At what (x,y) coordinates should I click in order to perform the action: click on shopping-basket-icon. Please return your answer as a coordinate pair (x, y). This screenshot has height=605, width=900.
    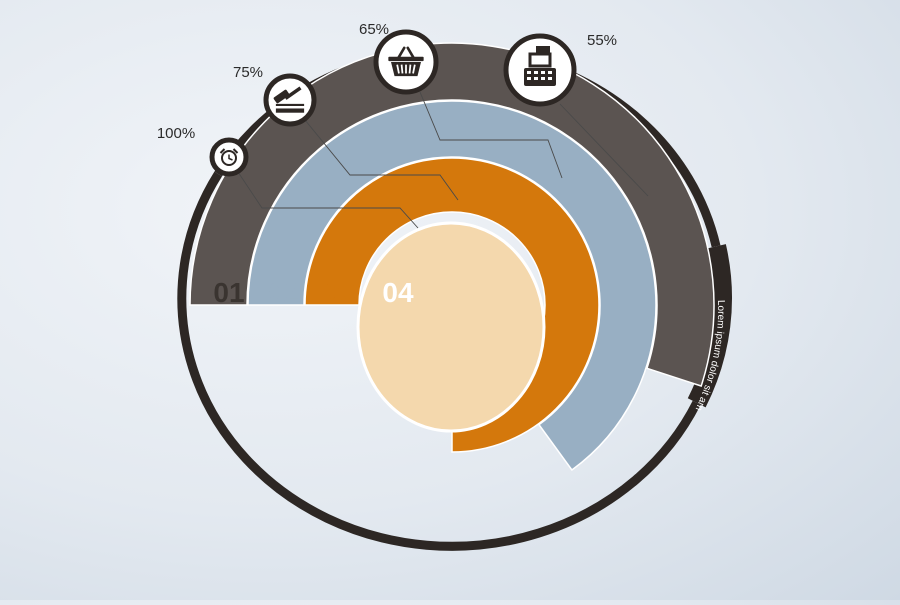
    Looking at the image, I should click on (406, 61).